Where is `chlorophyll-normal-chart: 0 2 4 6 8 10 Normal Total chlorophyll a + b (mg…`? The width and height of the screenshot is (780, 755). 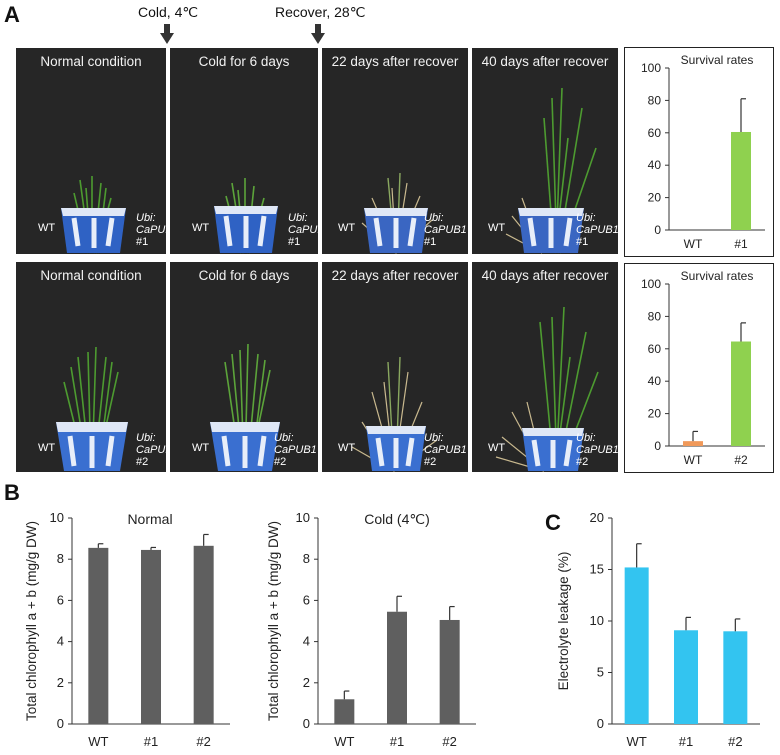 chlorophyll-normal-chart: 0 2 4 6 8 10 Normal Total chlorophyll a + b (mg… is located at coordinates (127, 629).